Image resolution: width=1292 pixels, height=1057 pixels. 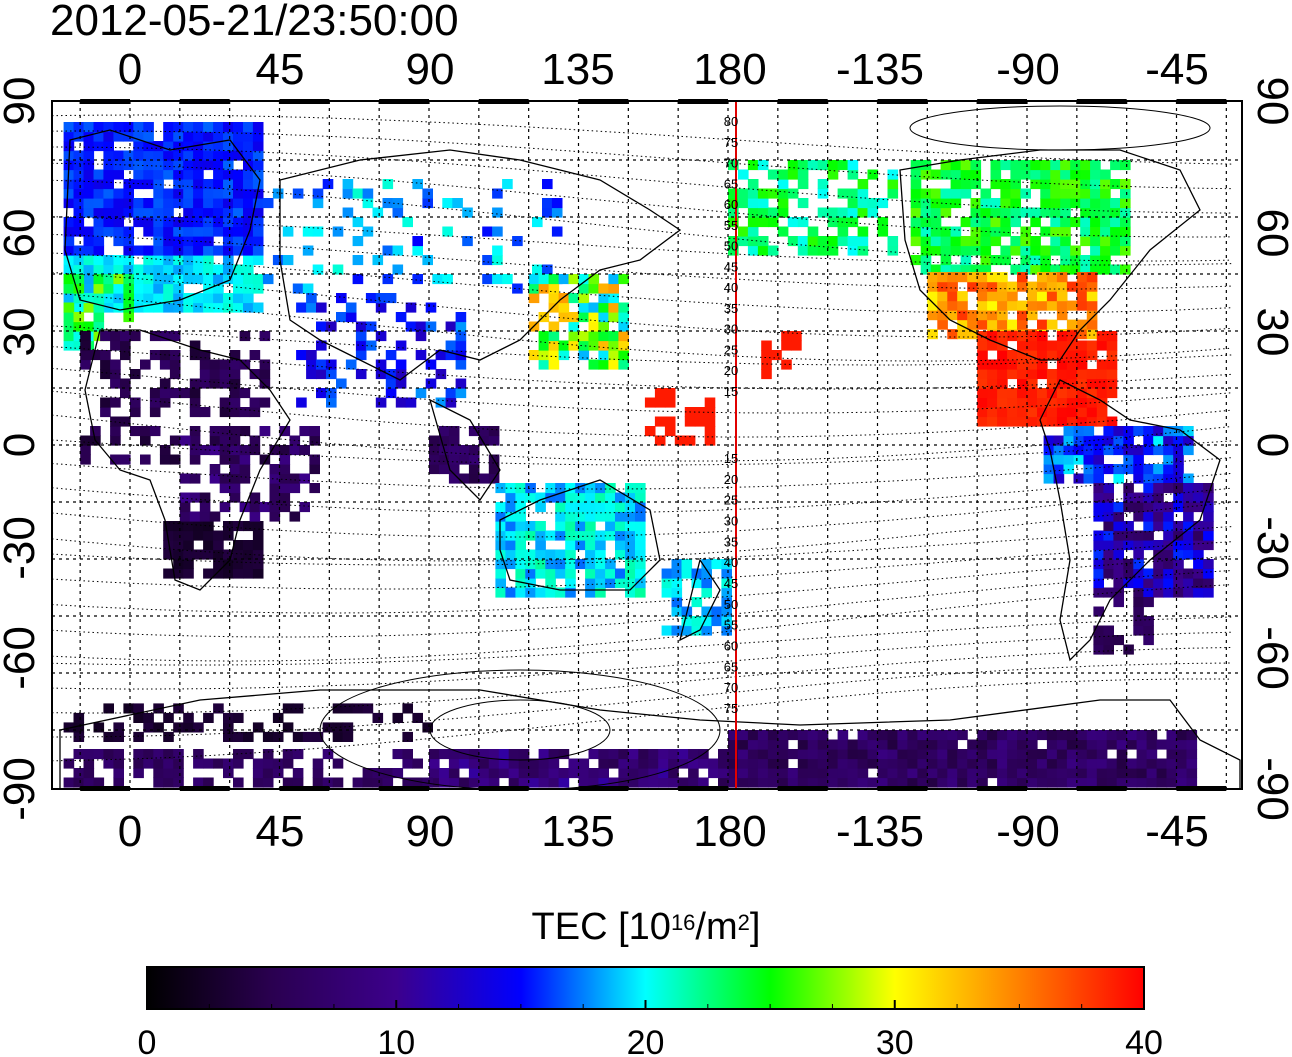 I want to click on colorbar-title: TEC [1016/m2], so click(x=646, y=927).